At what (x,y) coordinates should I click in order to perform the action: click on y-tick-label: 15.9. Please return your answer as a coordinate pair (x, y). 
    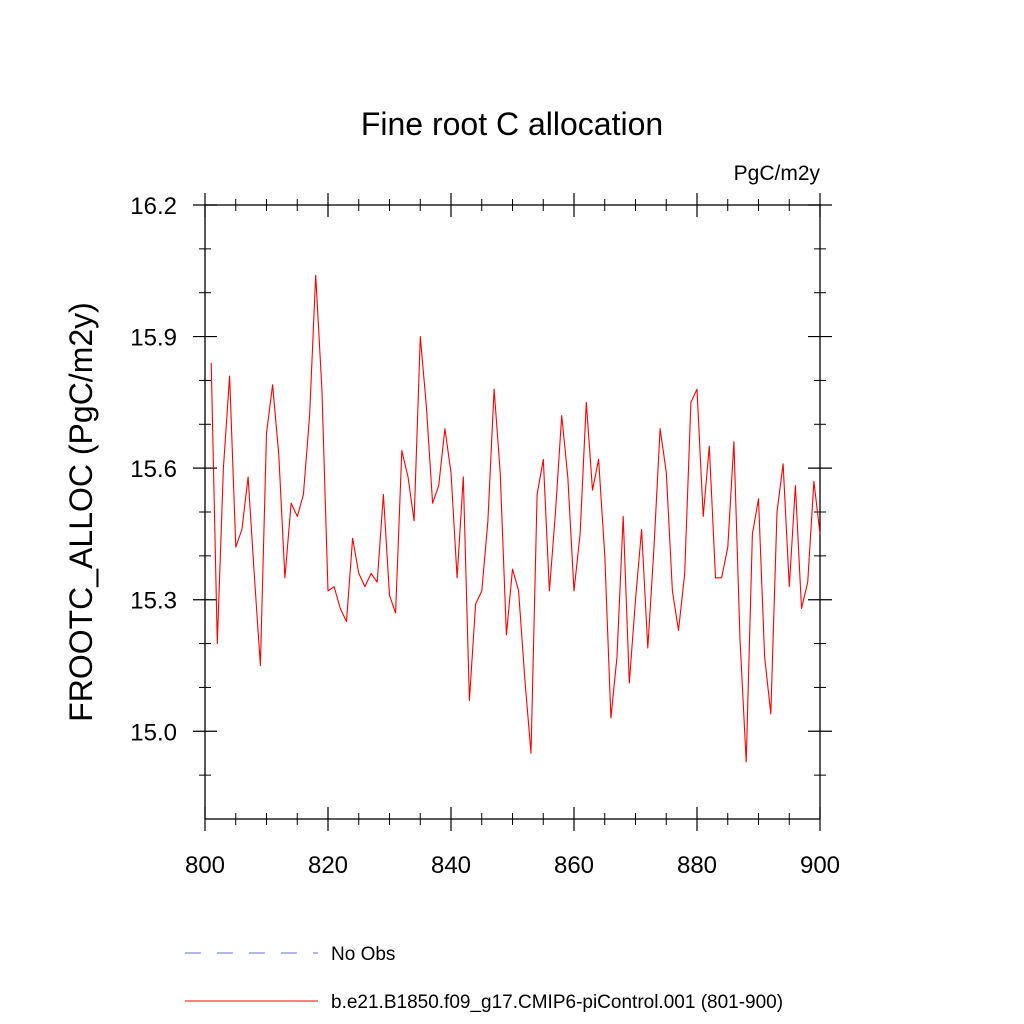
    Looking at the image, I should click on (153, 338).